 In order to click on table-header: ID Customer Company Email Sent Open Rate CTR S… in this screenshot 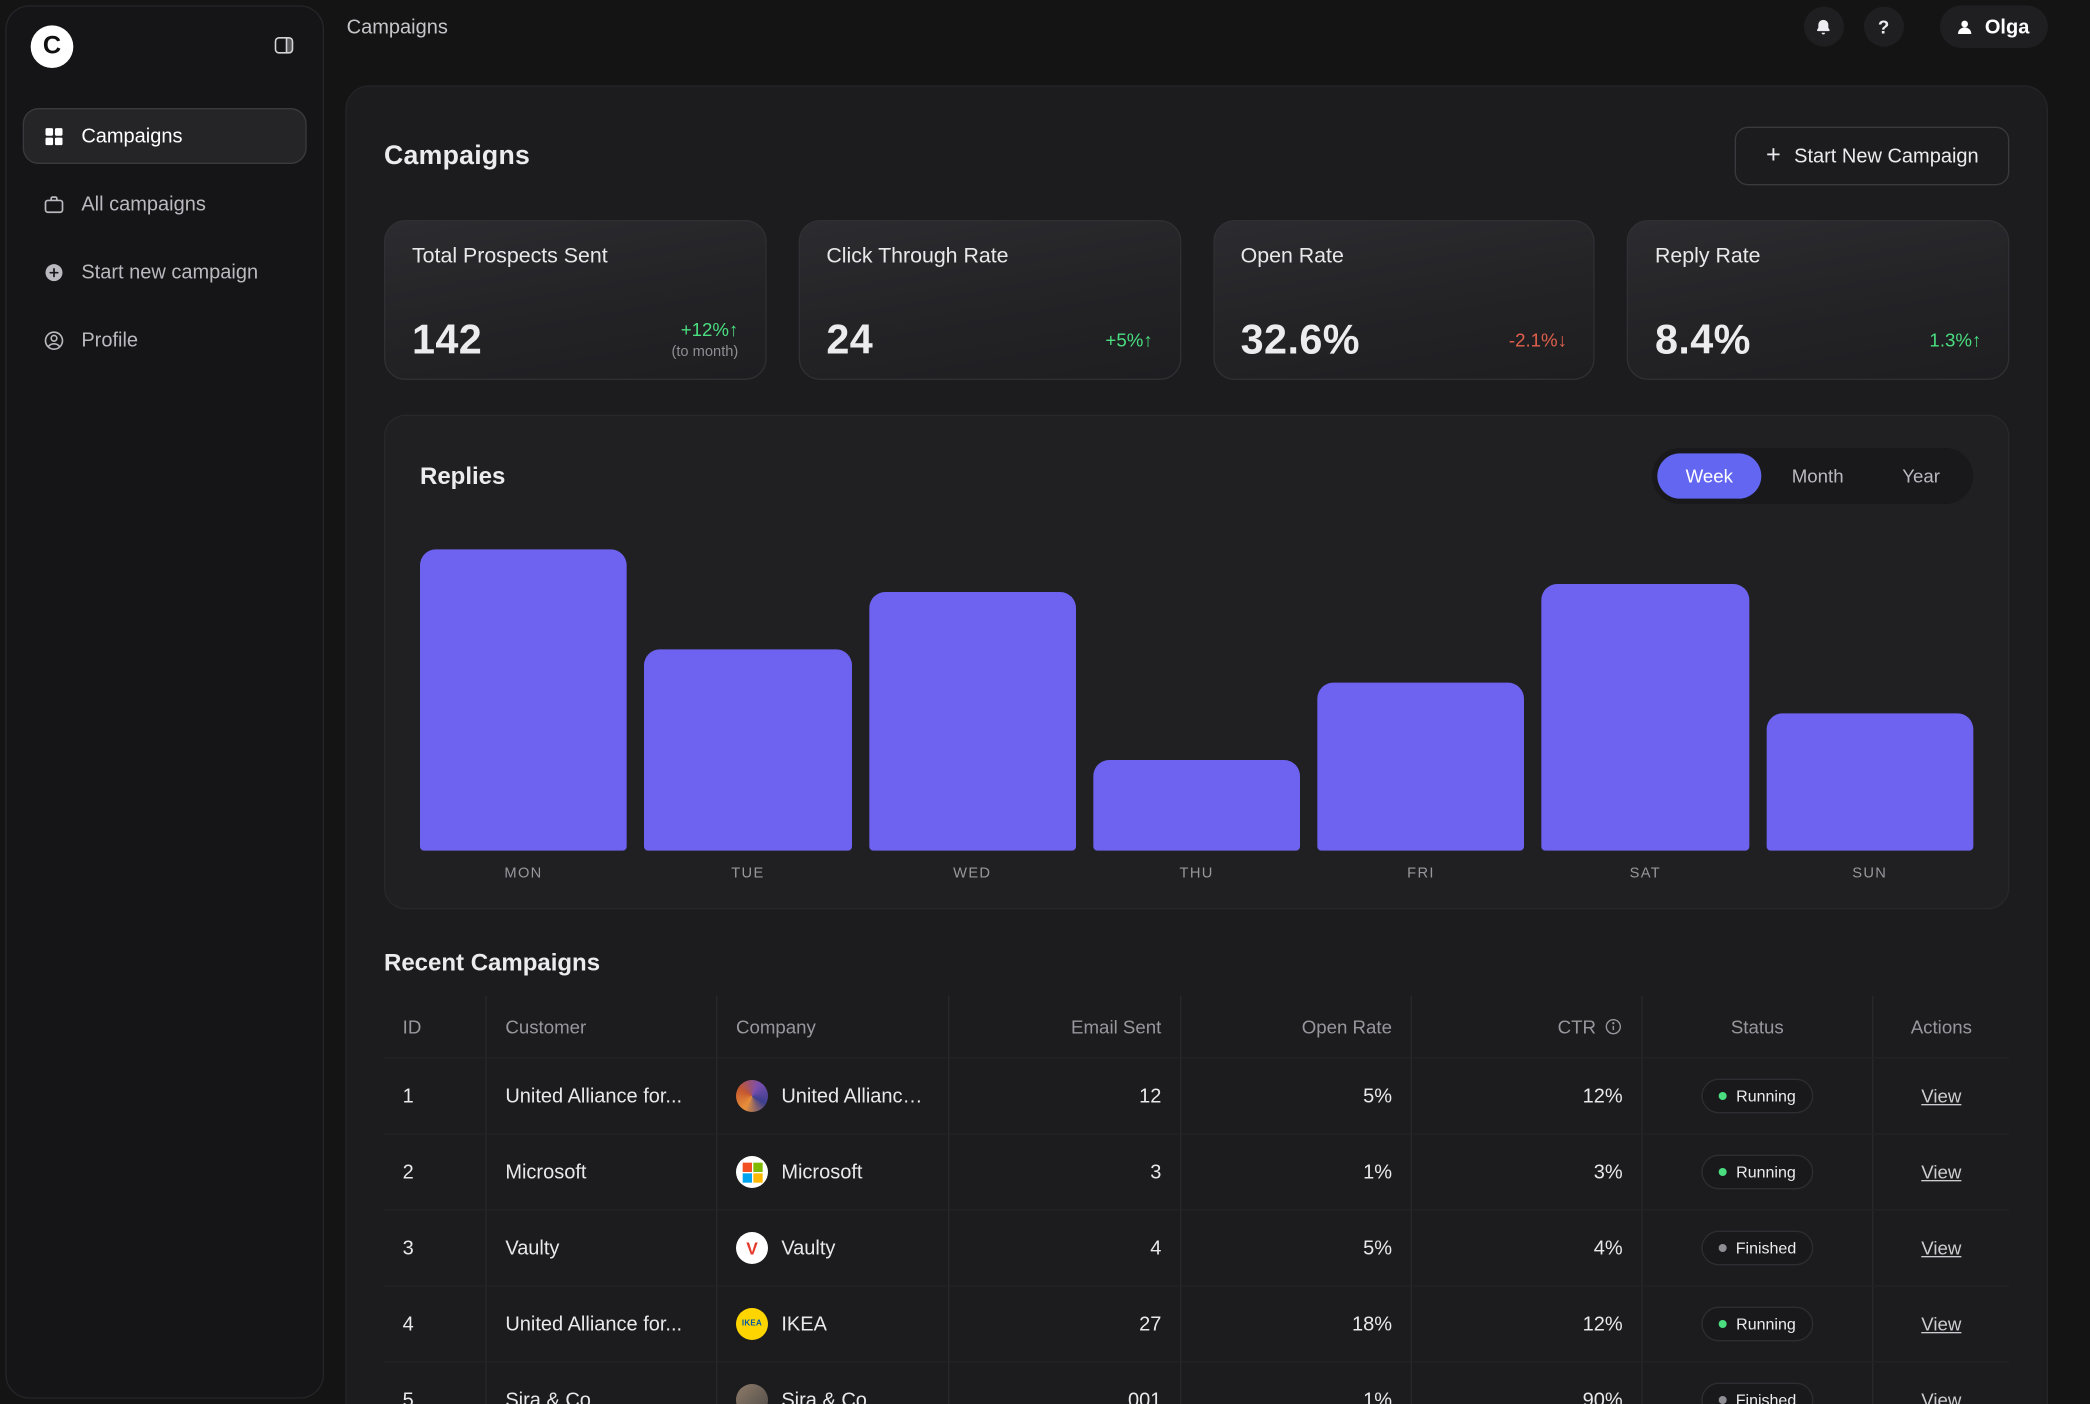, I will do `click(1196, 1026)`.